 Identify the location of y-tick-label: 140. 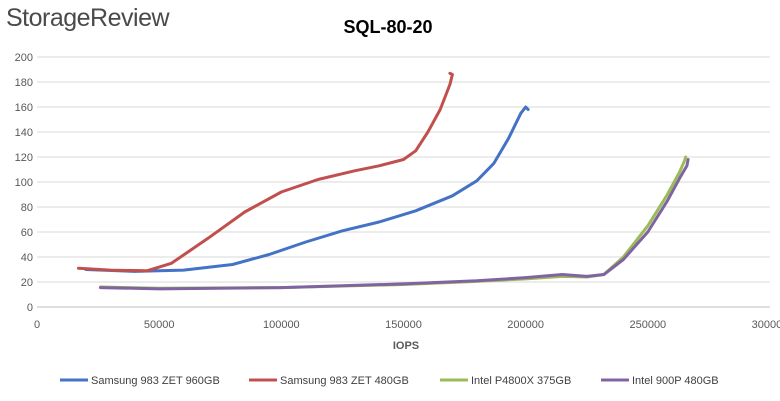
(24, 133).